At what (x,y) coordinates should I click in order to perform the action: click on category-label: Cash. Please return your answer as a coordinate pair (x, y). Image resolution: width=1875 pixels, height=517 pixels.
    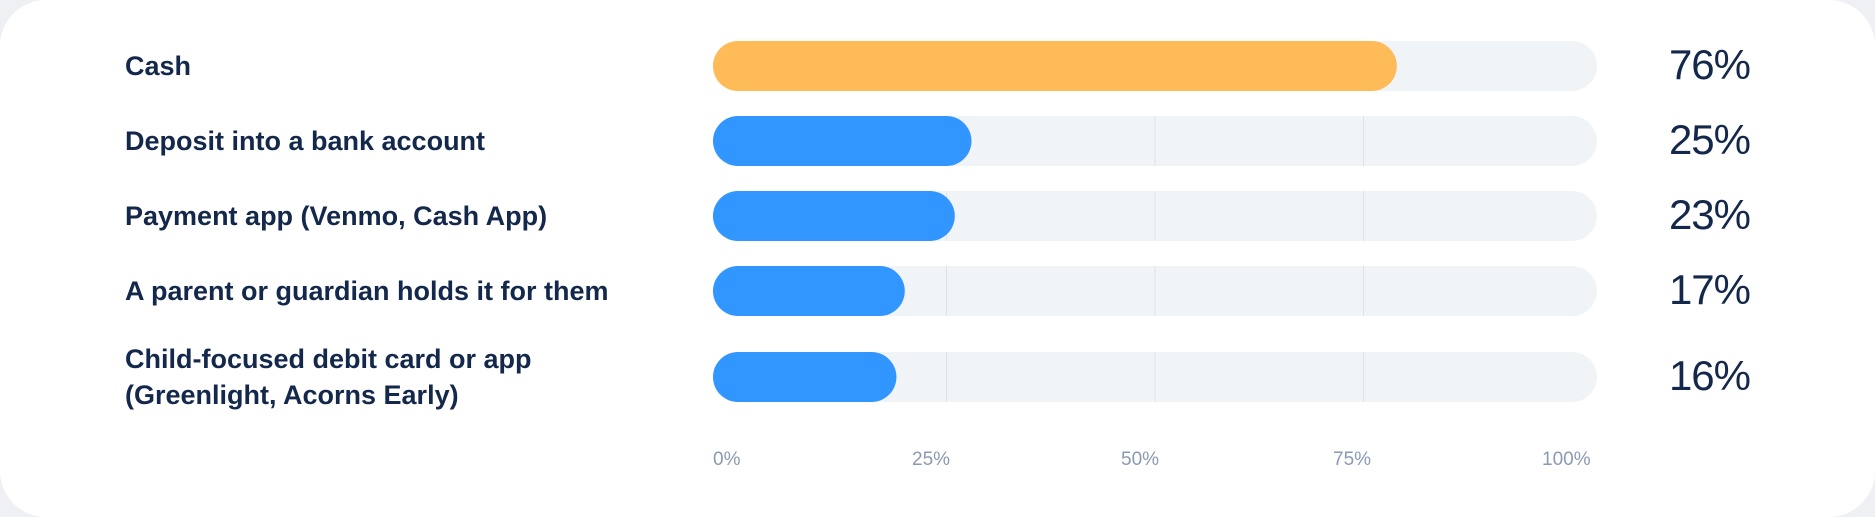
    Looking at the image, I should click on (158, 66).